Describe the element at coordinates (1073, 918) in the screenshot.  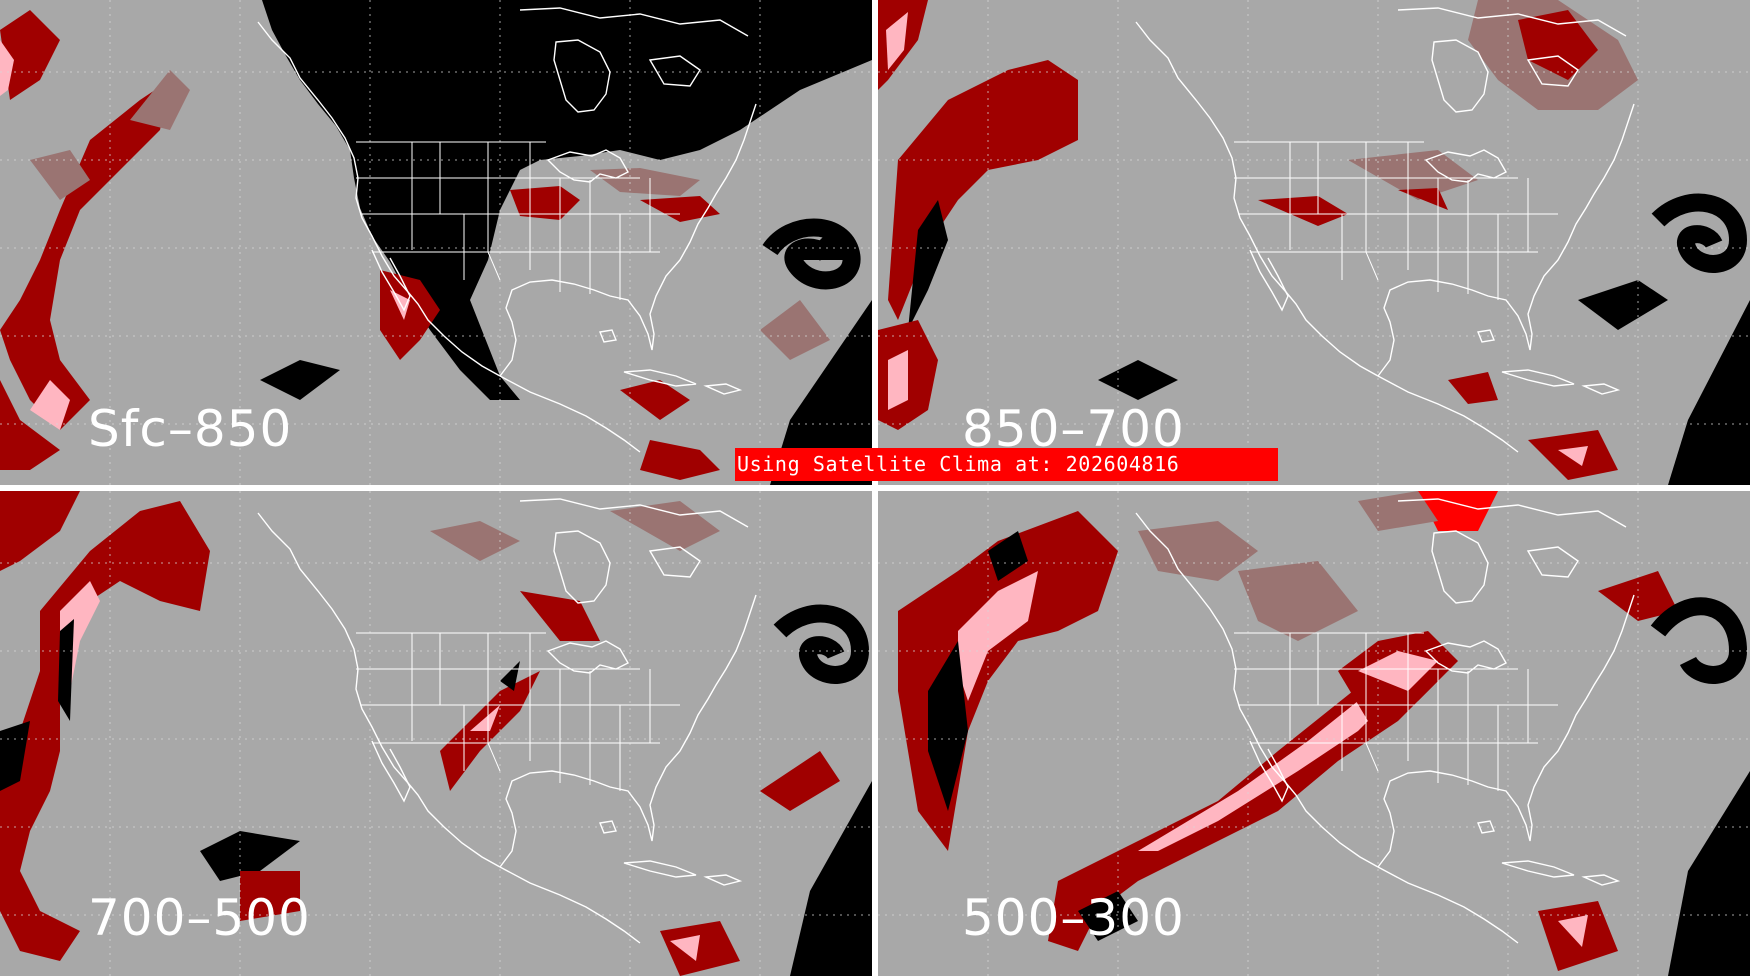
I see `panel-label-500-300: 500–300` at that location.